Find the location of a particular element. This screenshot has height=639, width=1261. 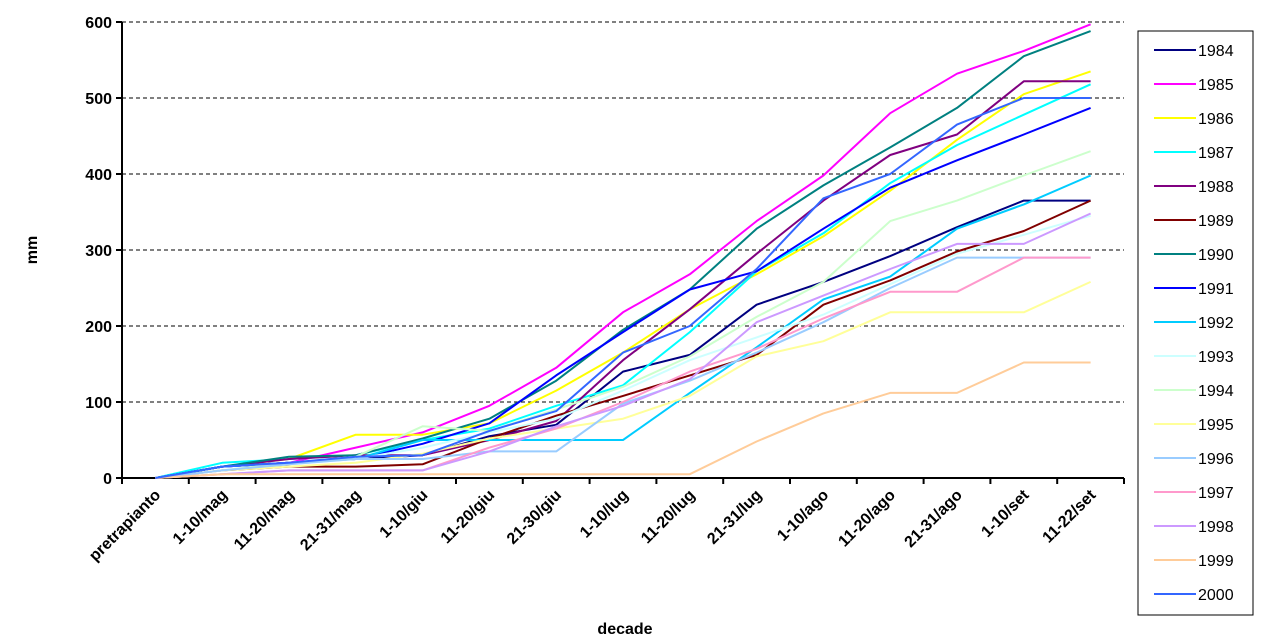

legend-label-1989: 1989 is located at coordinates (1216, 221).